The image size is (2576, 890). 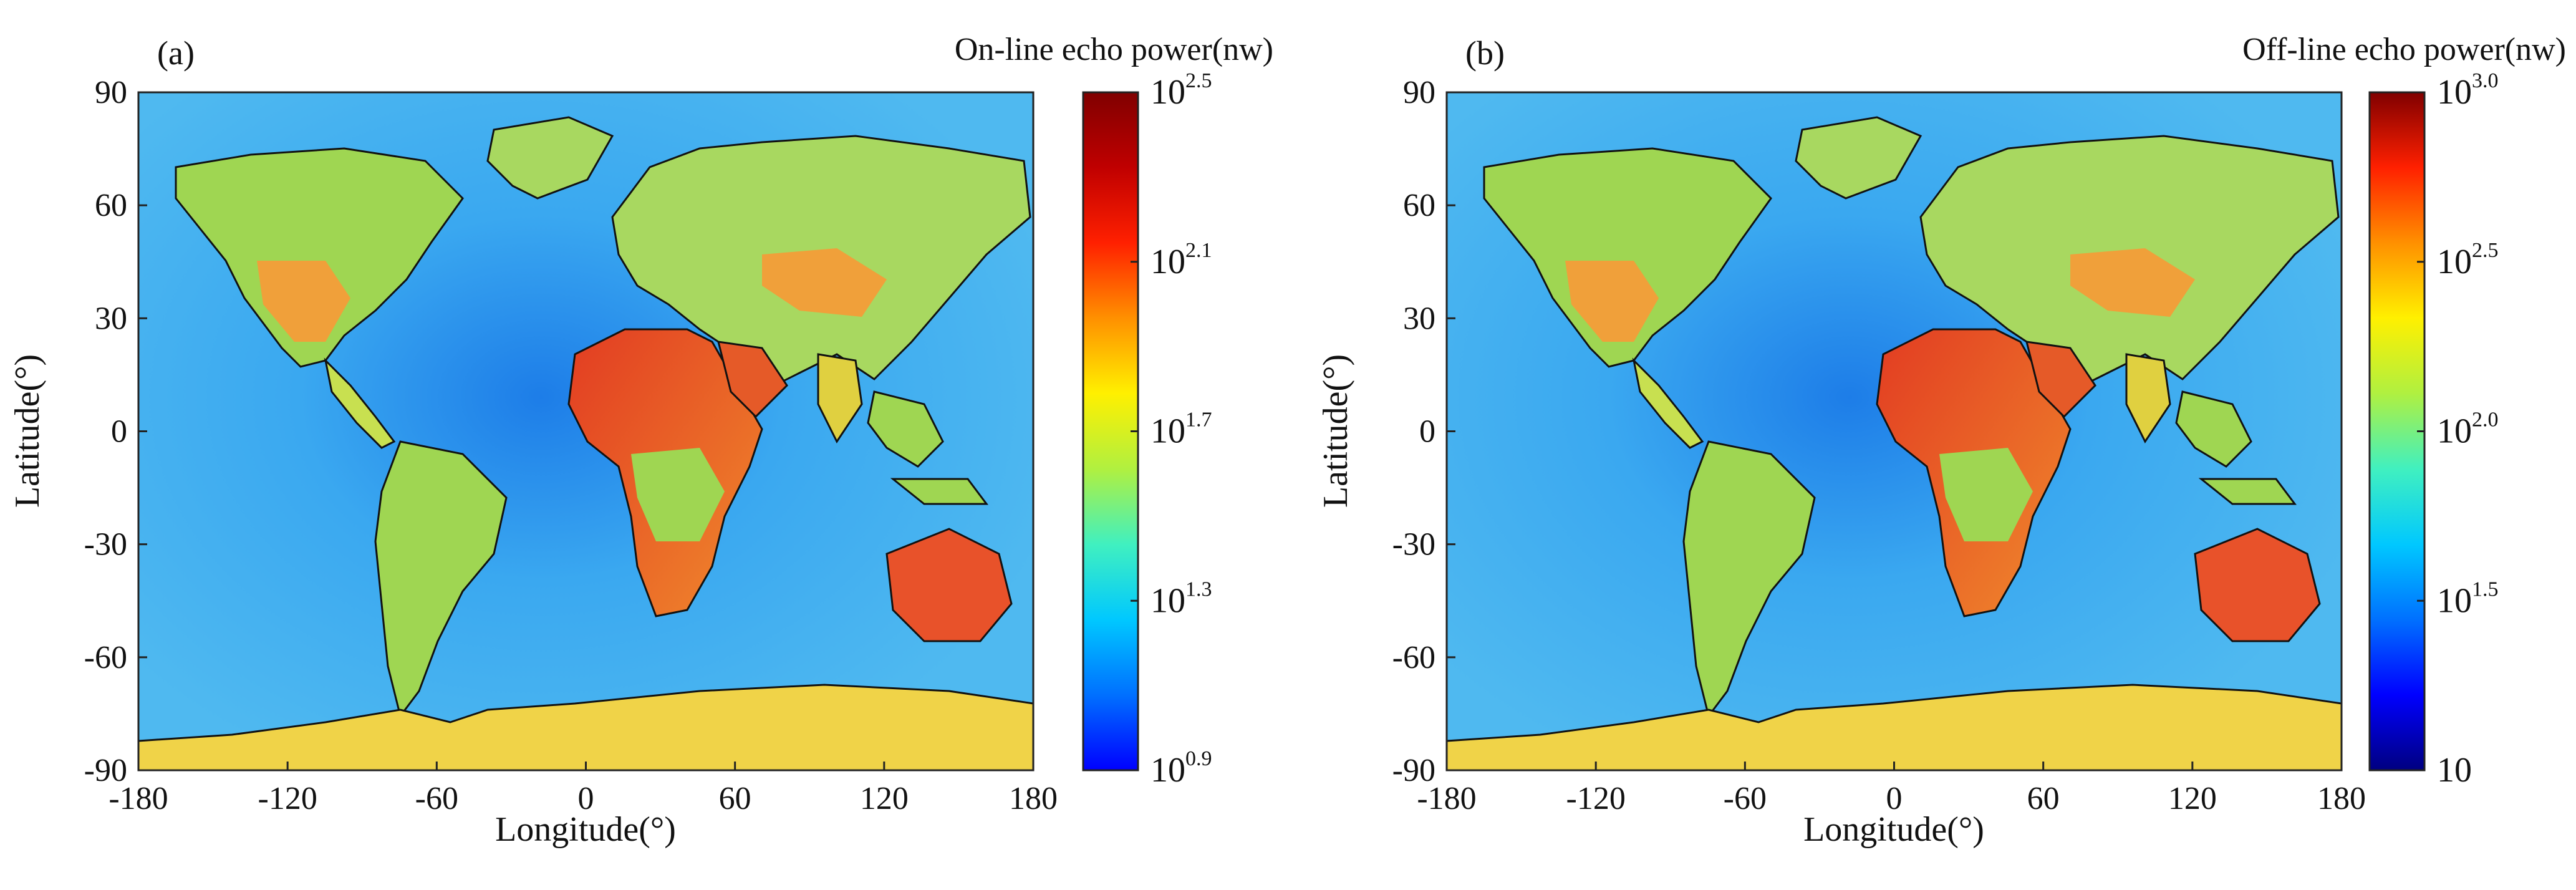 I want to click on colorbar-tick-label: 103.0, so click(x=2468, y=90).